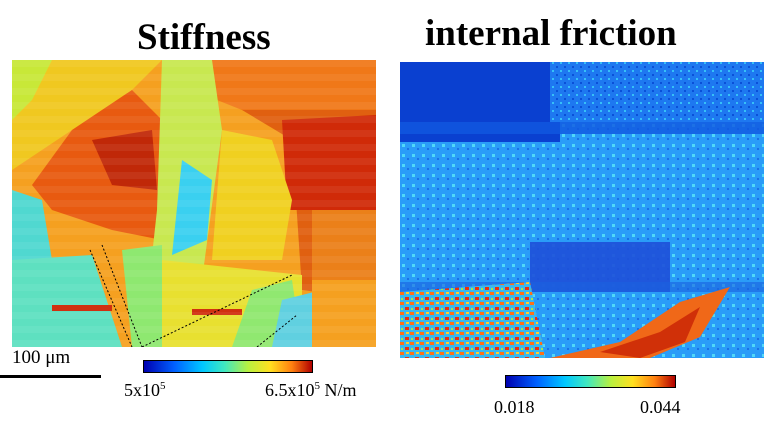  I want to click on stiffness-colorbar-max-label: 6.5x105 N/m, so click(311, 390).